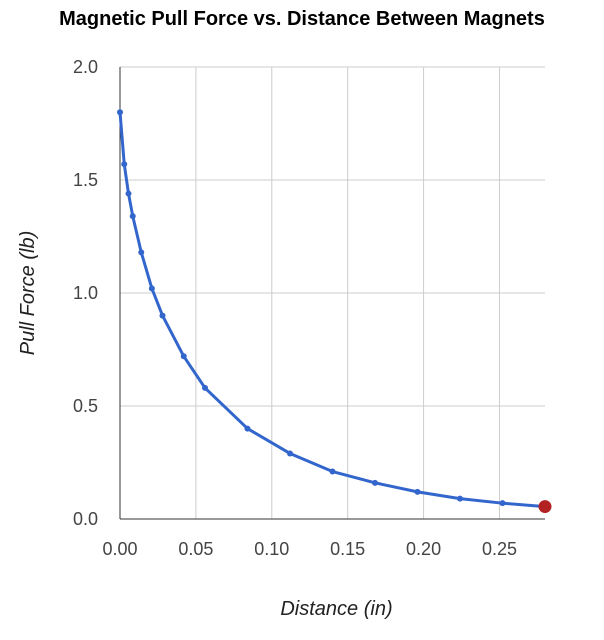 Image resolution: width=604 pixels, height=640 pixels. I want to click on x-tick-label: 0.10, so click(271, 549).